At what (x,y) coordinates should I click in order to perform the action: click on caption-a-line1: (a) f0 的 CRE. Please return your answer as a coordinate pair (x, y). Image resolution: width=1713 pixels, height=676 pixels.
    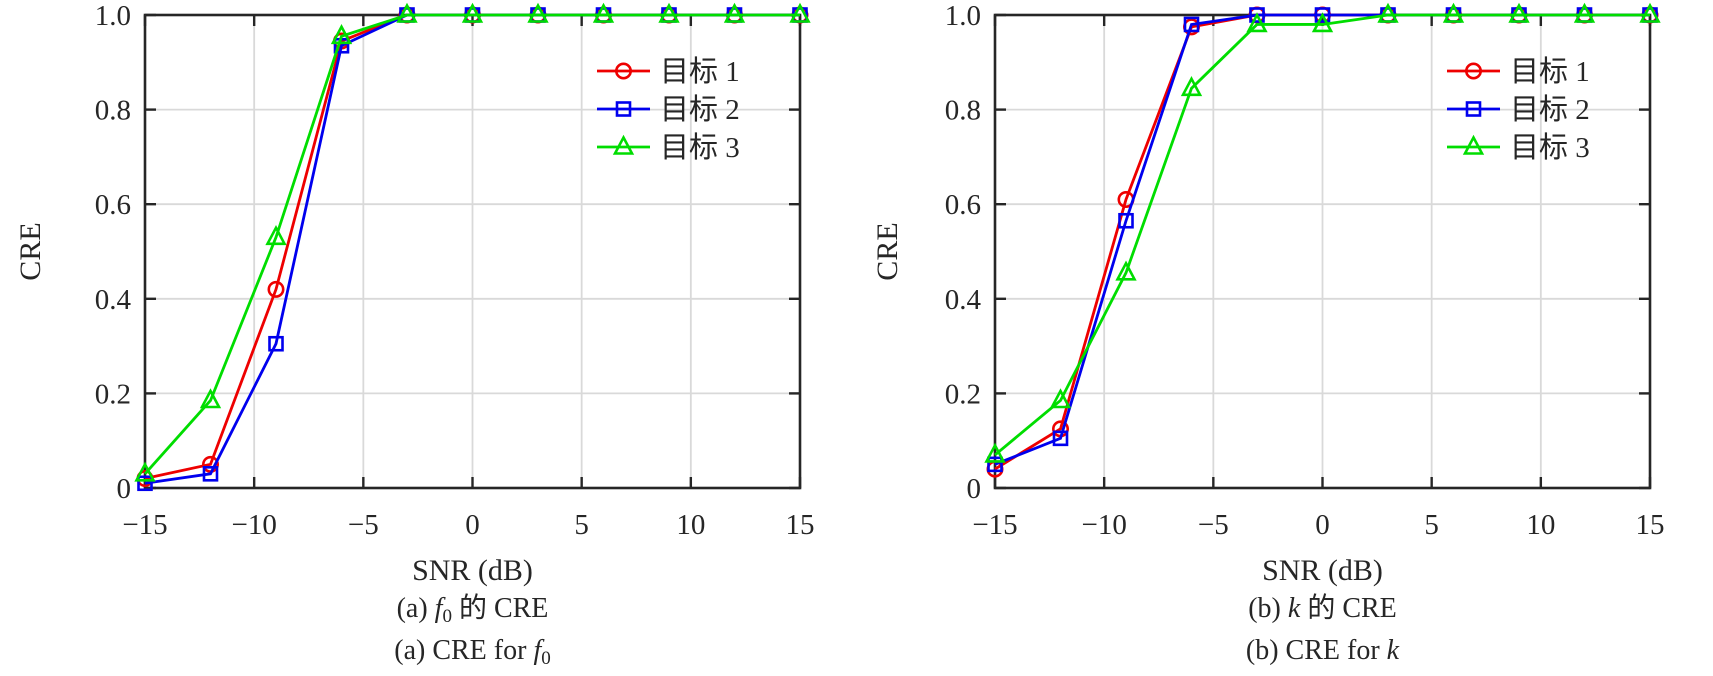
    Looking at the image, I should click on (472, 610).